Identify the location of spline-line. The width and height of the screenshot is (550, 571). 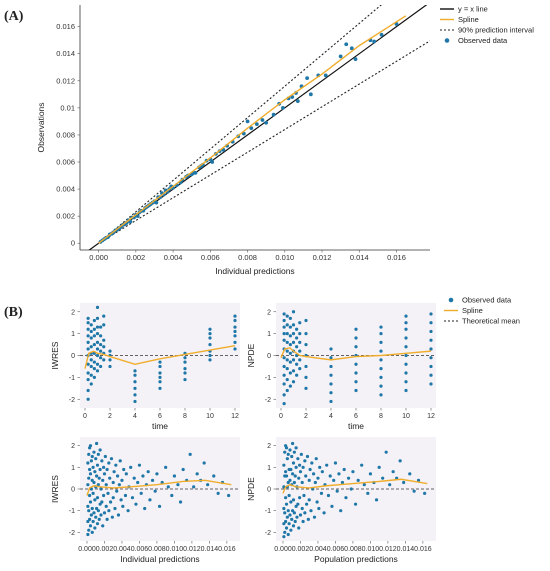
(160, 356).